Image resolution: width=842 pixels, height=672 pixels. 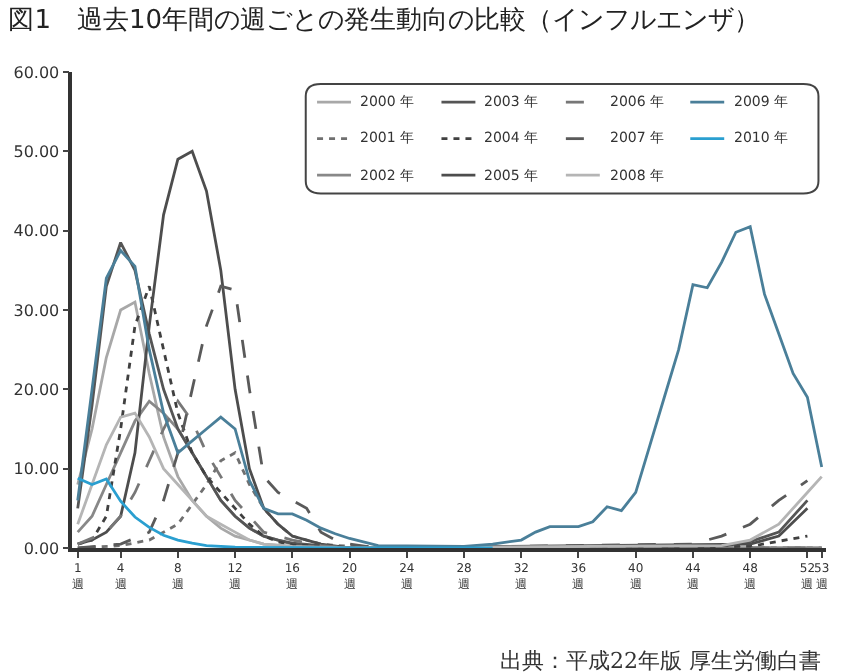 I want to click on chart-title: 図1 過去10年間の週ごとの発生動向の比較（インフルエンザ）, so click(x=384, y=21).